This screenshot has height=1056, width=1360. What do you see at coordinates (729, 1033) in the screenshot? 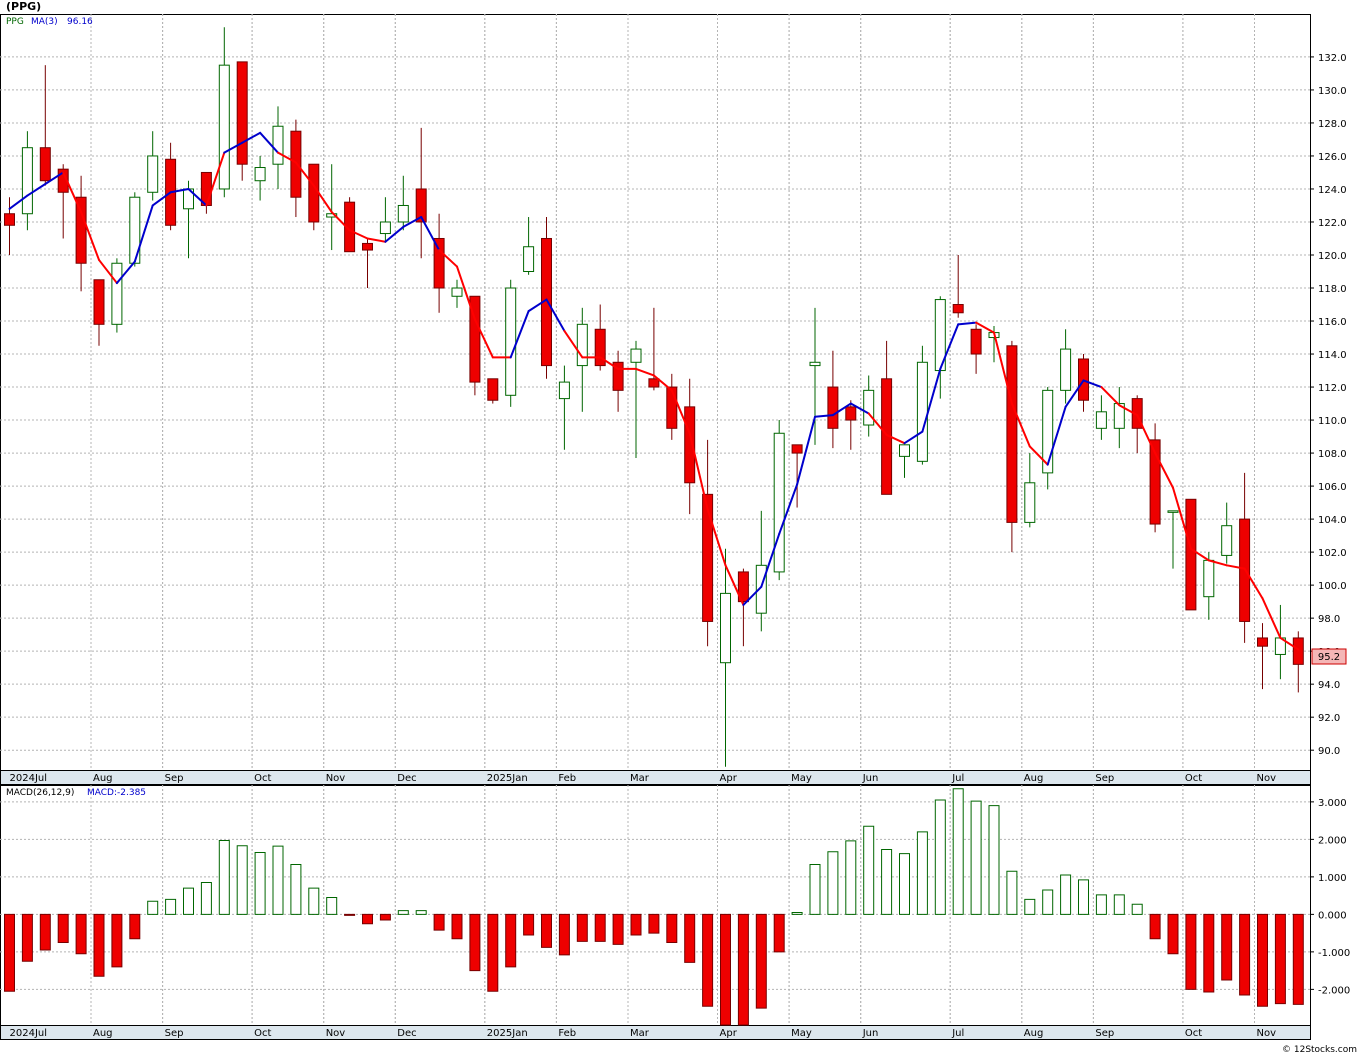
I see `month-label: Apr` at bounding box center [729, 1033].